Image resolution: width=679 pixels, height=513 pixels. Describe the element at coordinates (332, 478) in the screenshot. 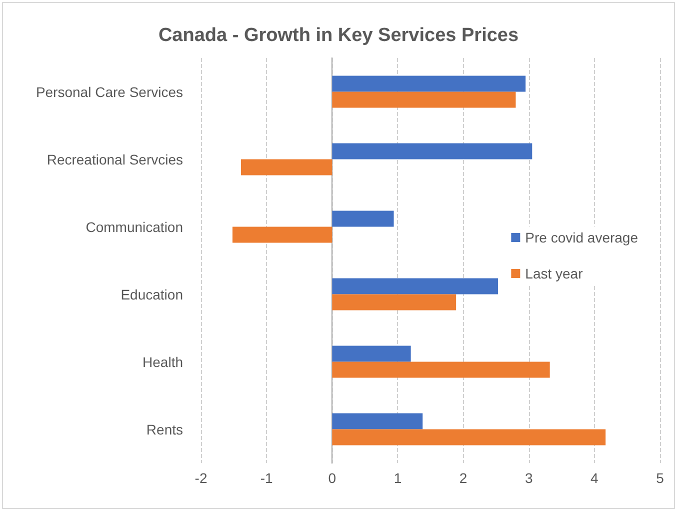

I see `x-tick-label: 0` at that location.